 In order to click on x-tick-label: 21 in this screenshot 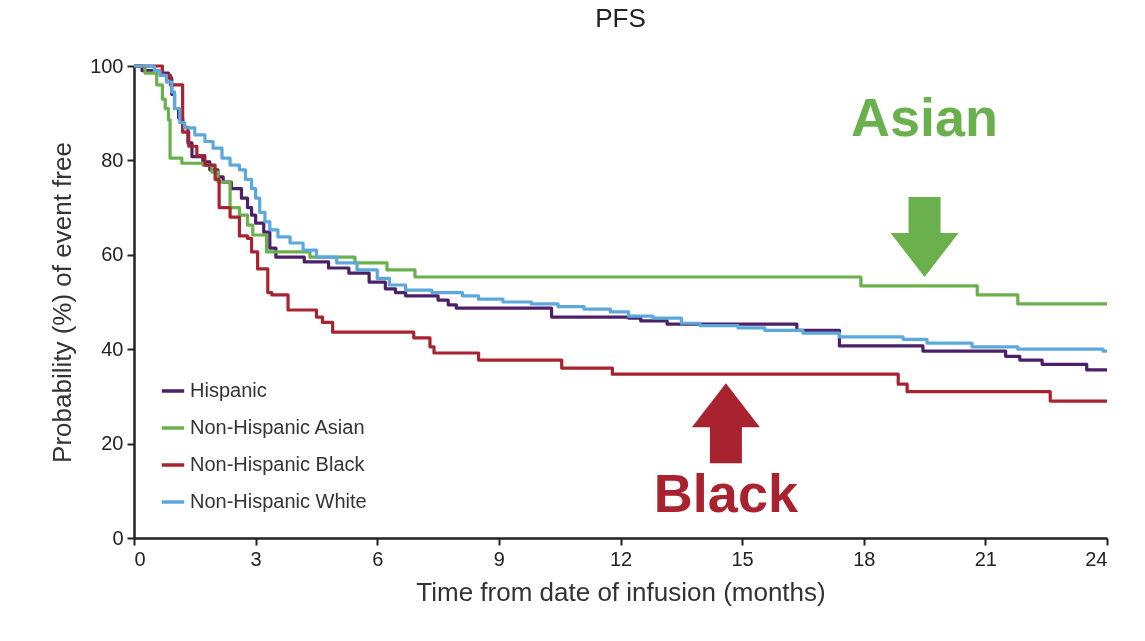, I will do `click(985, 558)`.